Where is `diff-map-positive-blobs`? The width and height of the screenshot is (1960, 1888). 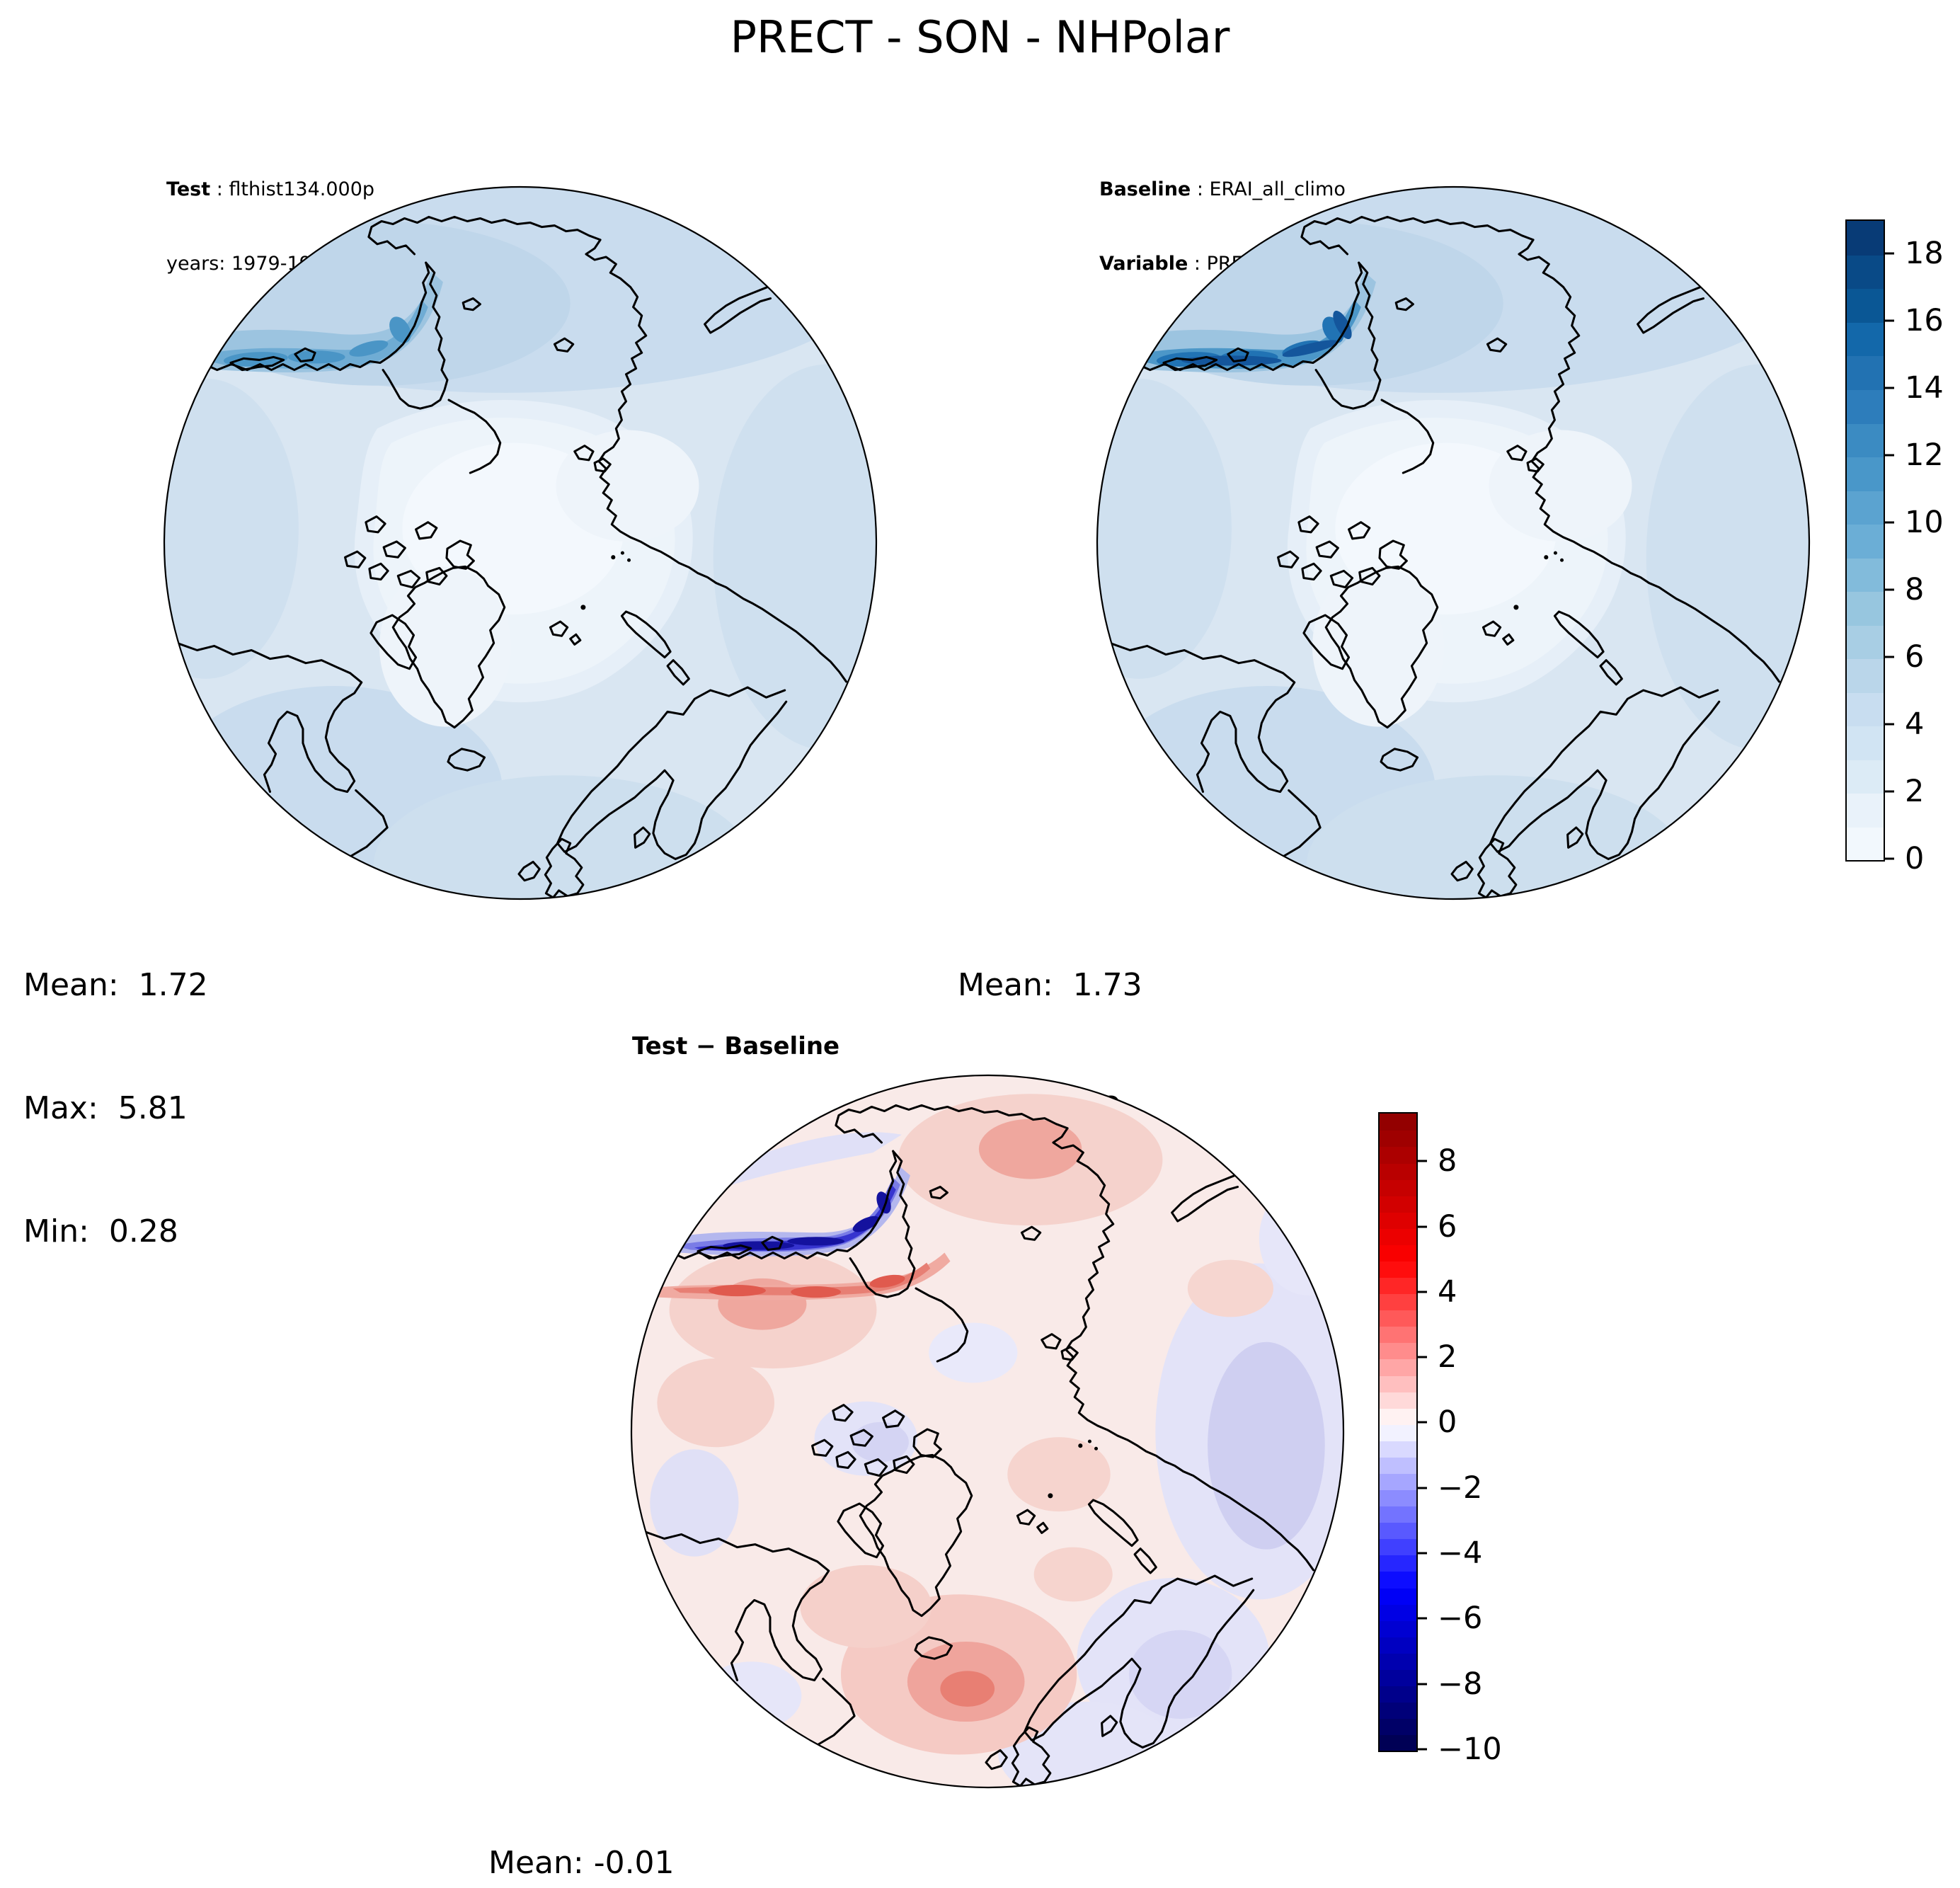 diff-map-positive-blobs is located at coordinates (965, 1425).